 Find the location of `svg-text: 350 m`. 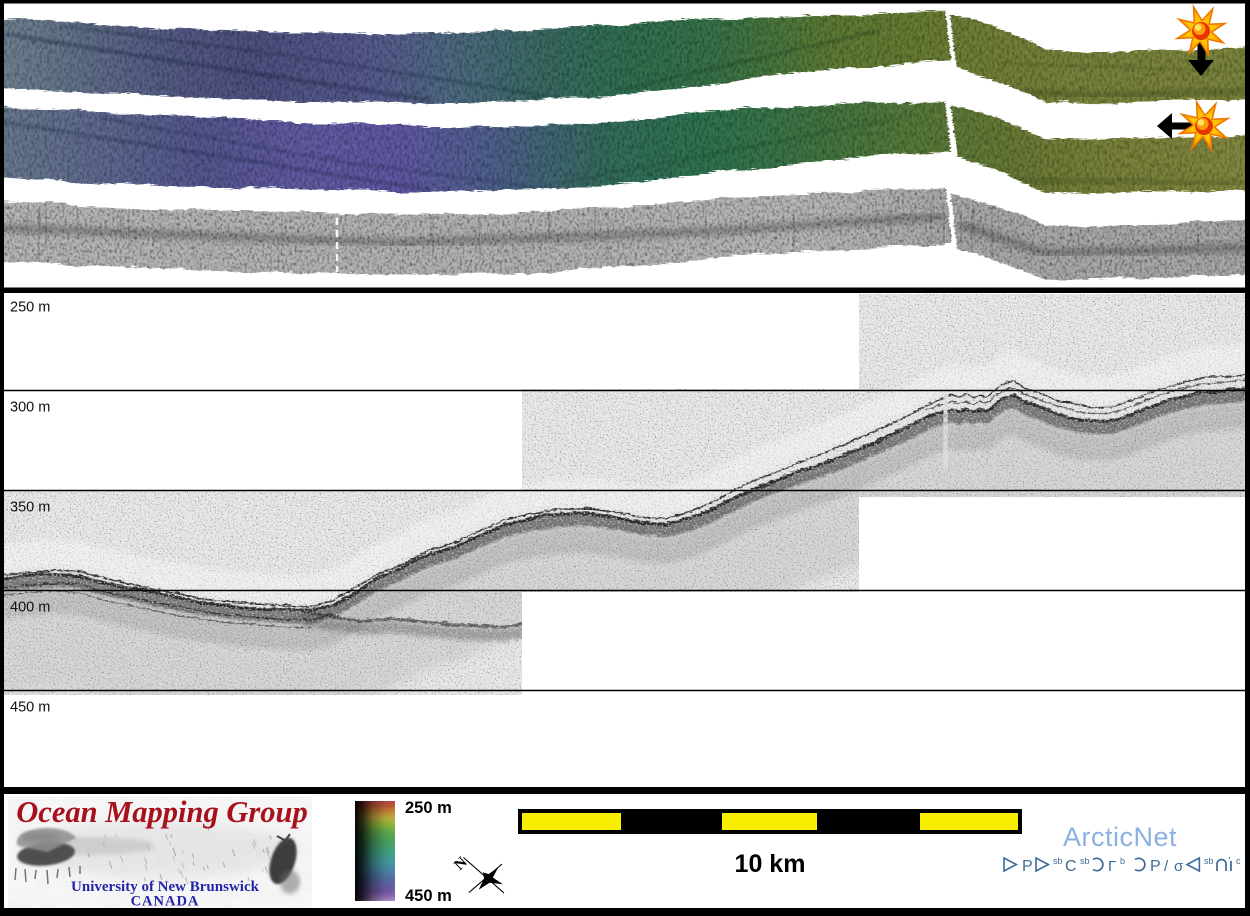

svg-text: 350 m is located at coordinates (30, 508).